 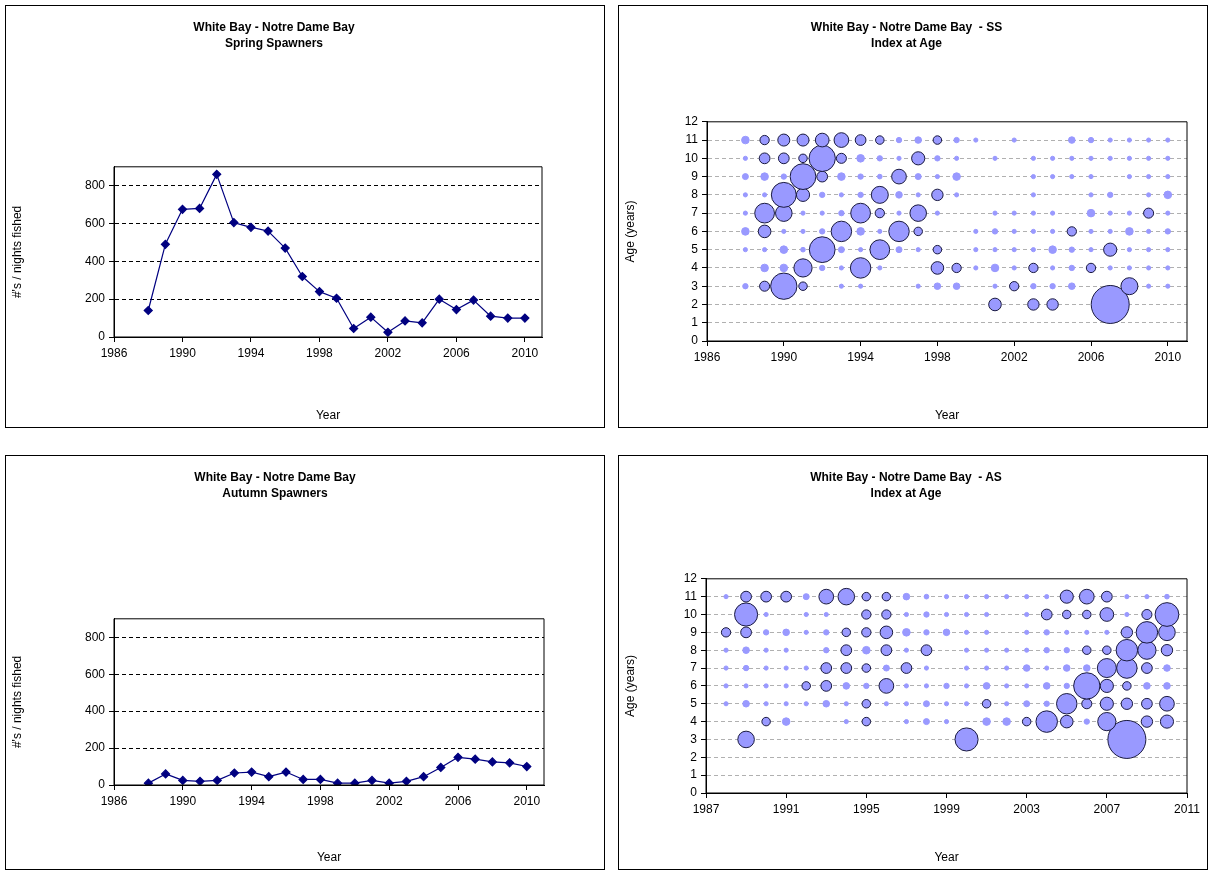 What do you see at coordinates (275, 492) in the screenshot?
I see `chart-subtitle: Autumn Spawners` at bounding box center [275, 492].